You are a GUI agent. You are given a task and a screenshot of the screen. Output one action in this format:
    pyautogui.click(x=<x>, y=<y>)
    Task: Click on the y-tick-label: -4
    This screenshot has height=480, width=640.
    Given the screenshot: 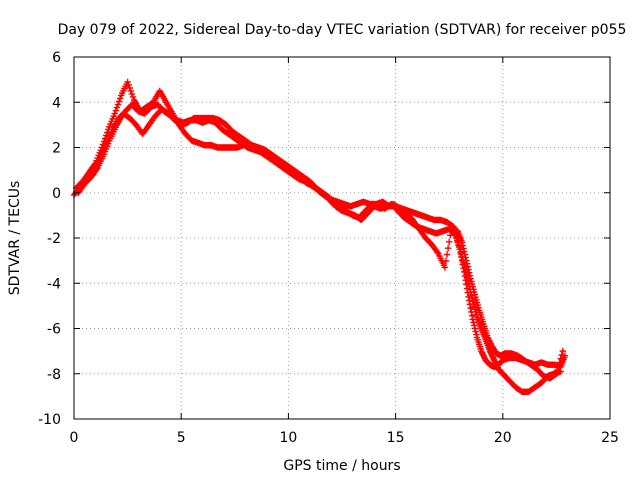 What is the action you would take?
    pyautogui.click(x=54, y=284)
    